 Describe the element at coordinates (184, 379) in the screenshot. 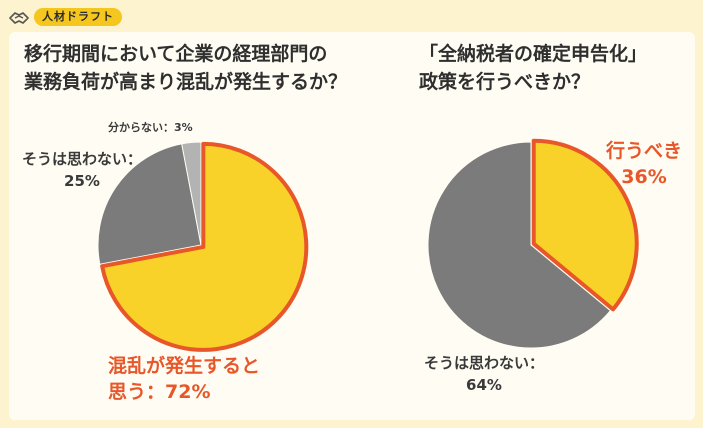

I see `slice-label-left-yes: 混乱が発生すると 思う：72%` at that location.